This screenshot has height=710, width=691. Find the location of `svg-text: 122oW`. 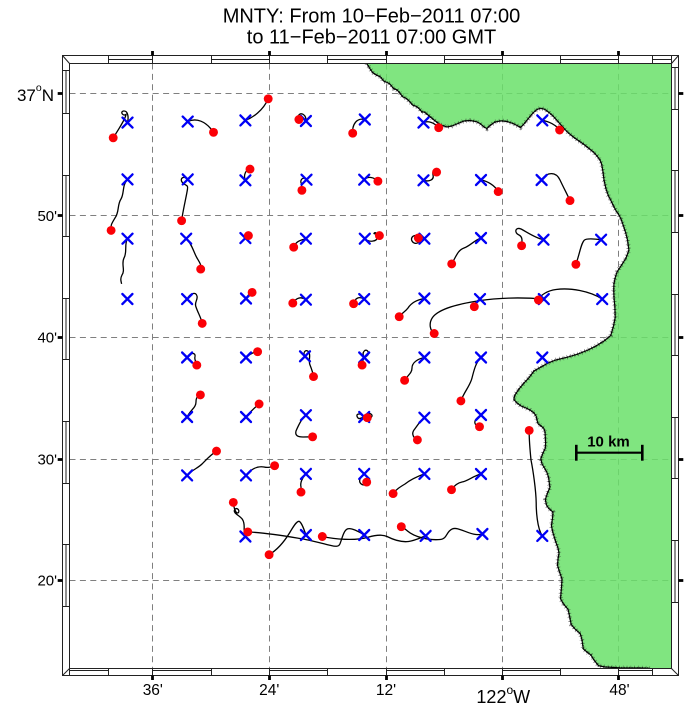

svg-text: 122oW is located at coordinates (503, 695).